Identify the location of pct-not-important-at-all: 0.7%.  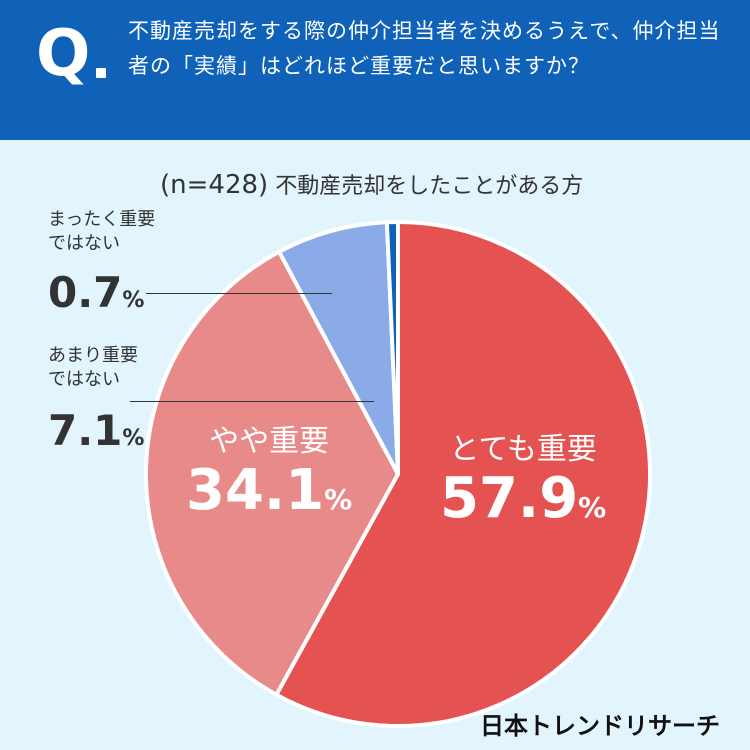
(96, 293).